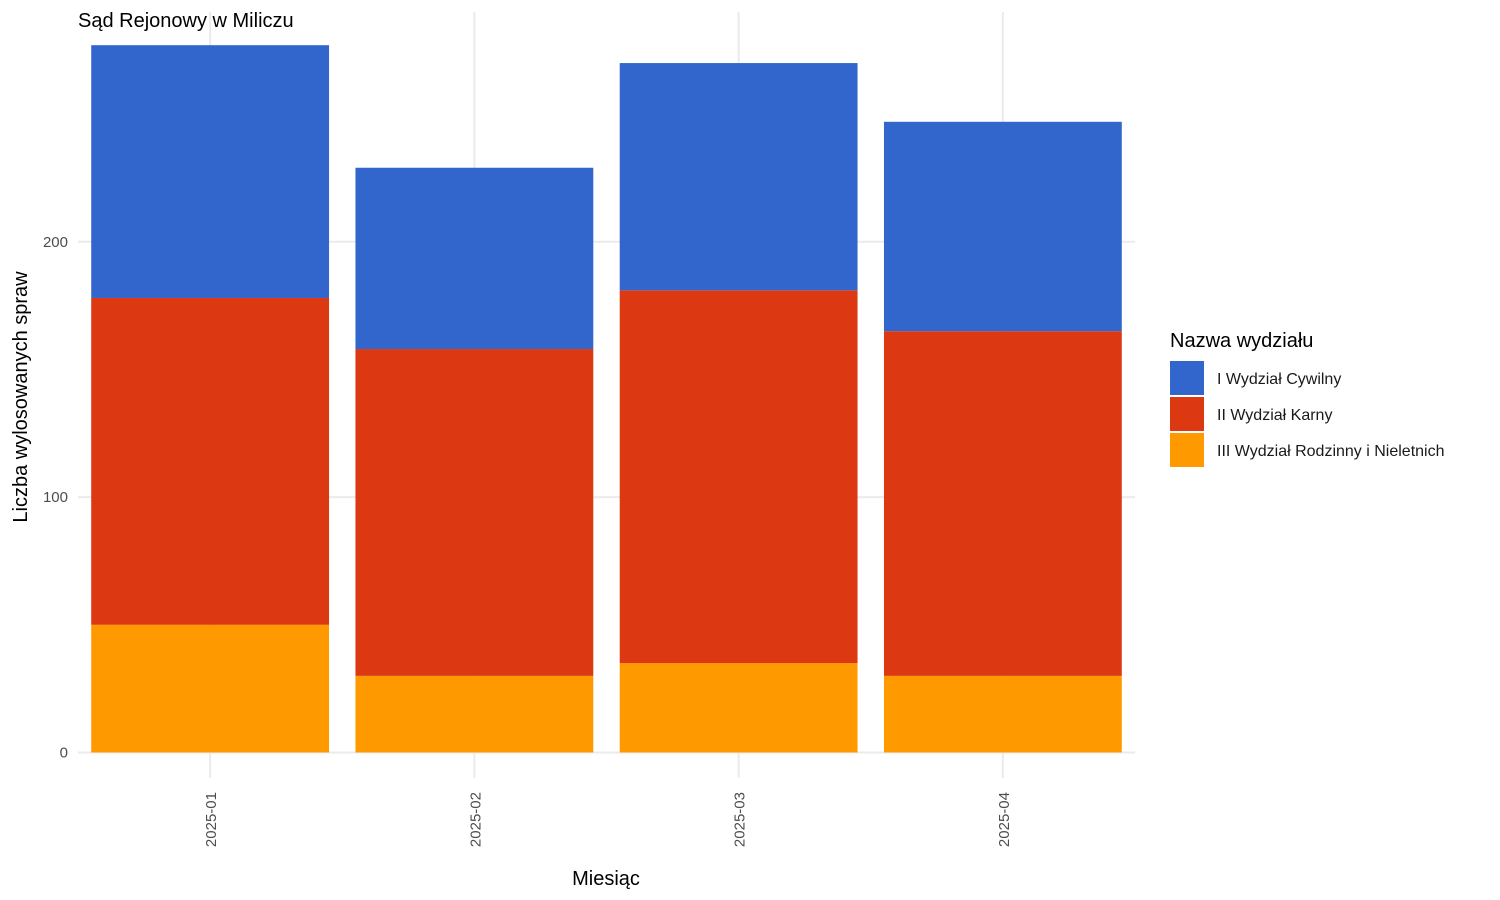  What do you see at coordinates (475, 819) in the screenshot?
I see `x-tick-label: 2025-02` at bounding box center [475, 819].